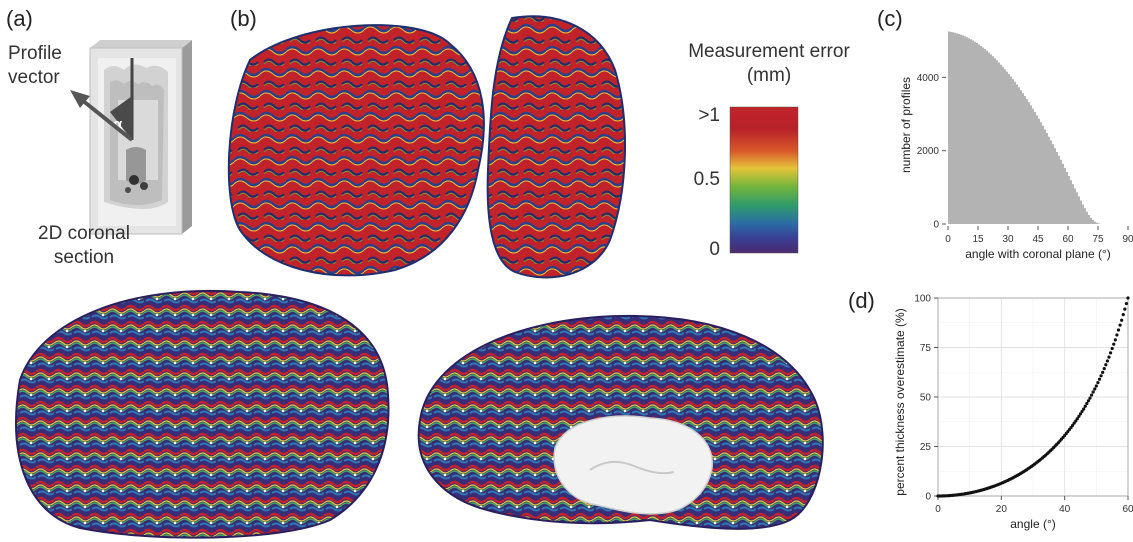  Describe the element at coordinates (906, 125) in the screenshot. I see `histogram-y-axis-label: number of profiles` at that location.